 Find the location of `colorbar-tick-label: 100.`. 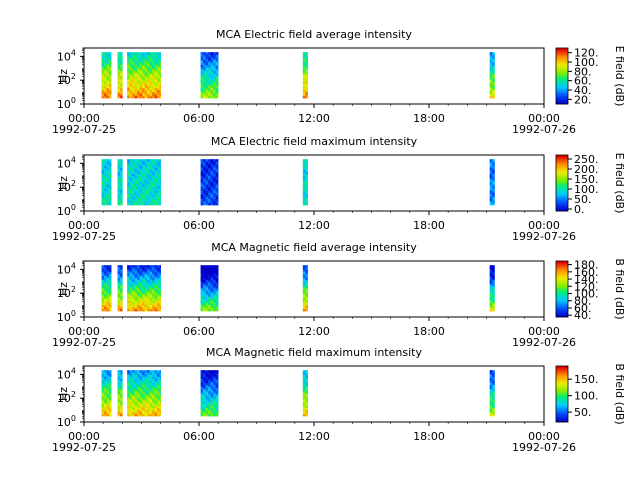

colorbar-tick-label: 100. is located at coordinates (586, 396).